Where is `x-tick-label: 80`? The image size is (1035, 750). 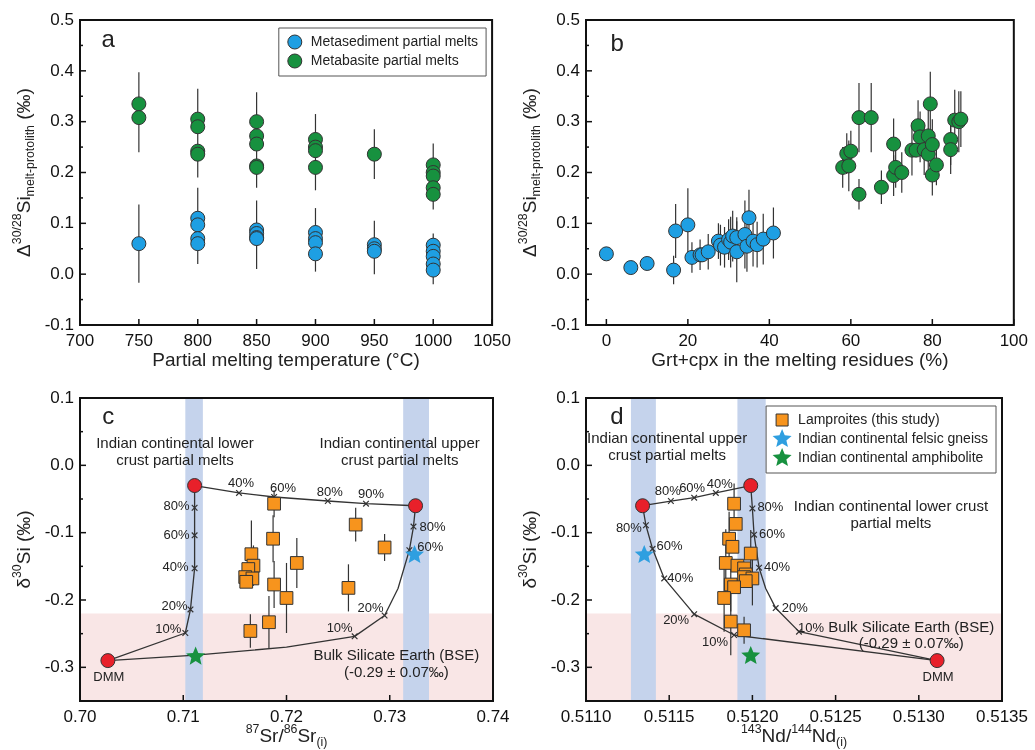
x-tick-label: 80 is located at coordinates (932, 340).